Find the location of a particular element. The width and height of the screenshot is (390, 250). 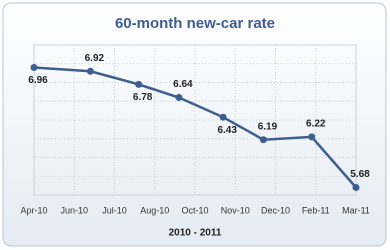

x-tick-label: Aug-10 is located at coordinates (154, 210).